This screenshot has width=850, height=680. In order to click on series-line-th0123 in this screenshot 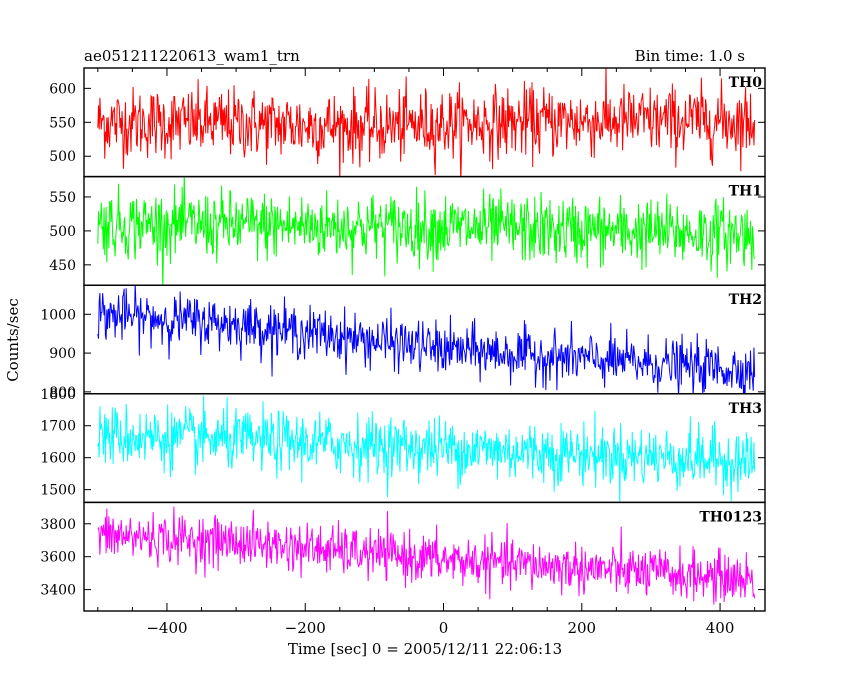, I will do `click(426, 555)`.